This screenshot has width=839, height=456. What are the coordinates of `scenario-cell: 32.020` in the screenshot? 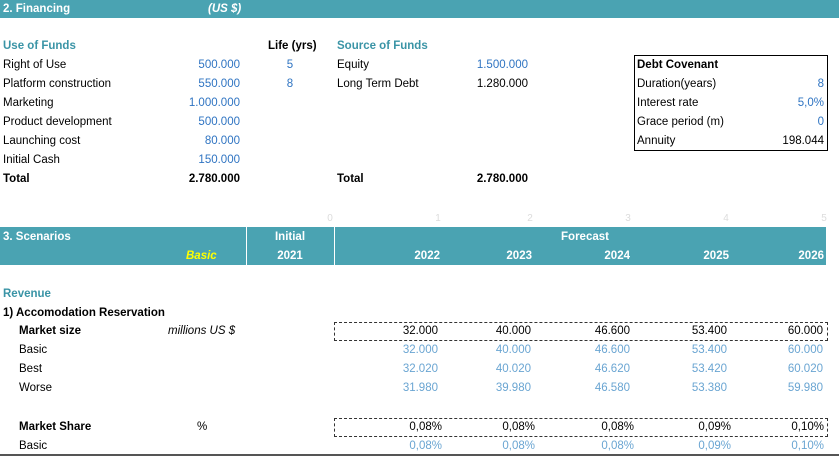 It's located at (420, 369).